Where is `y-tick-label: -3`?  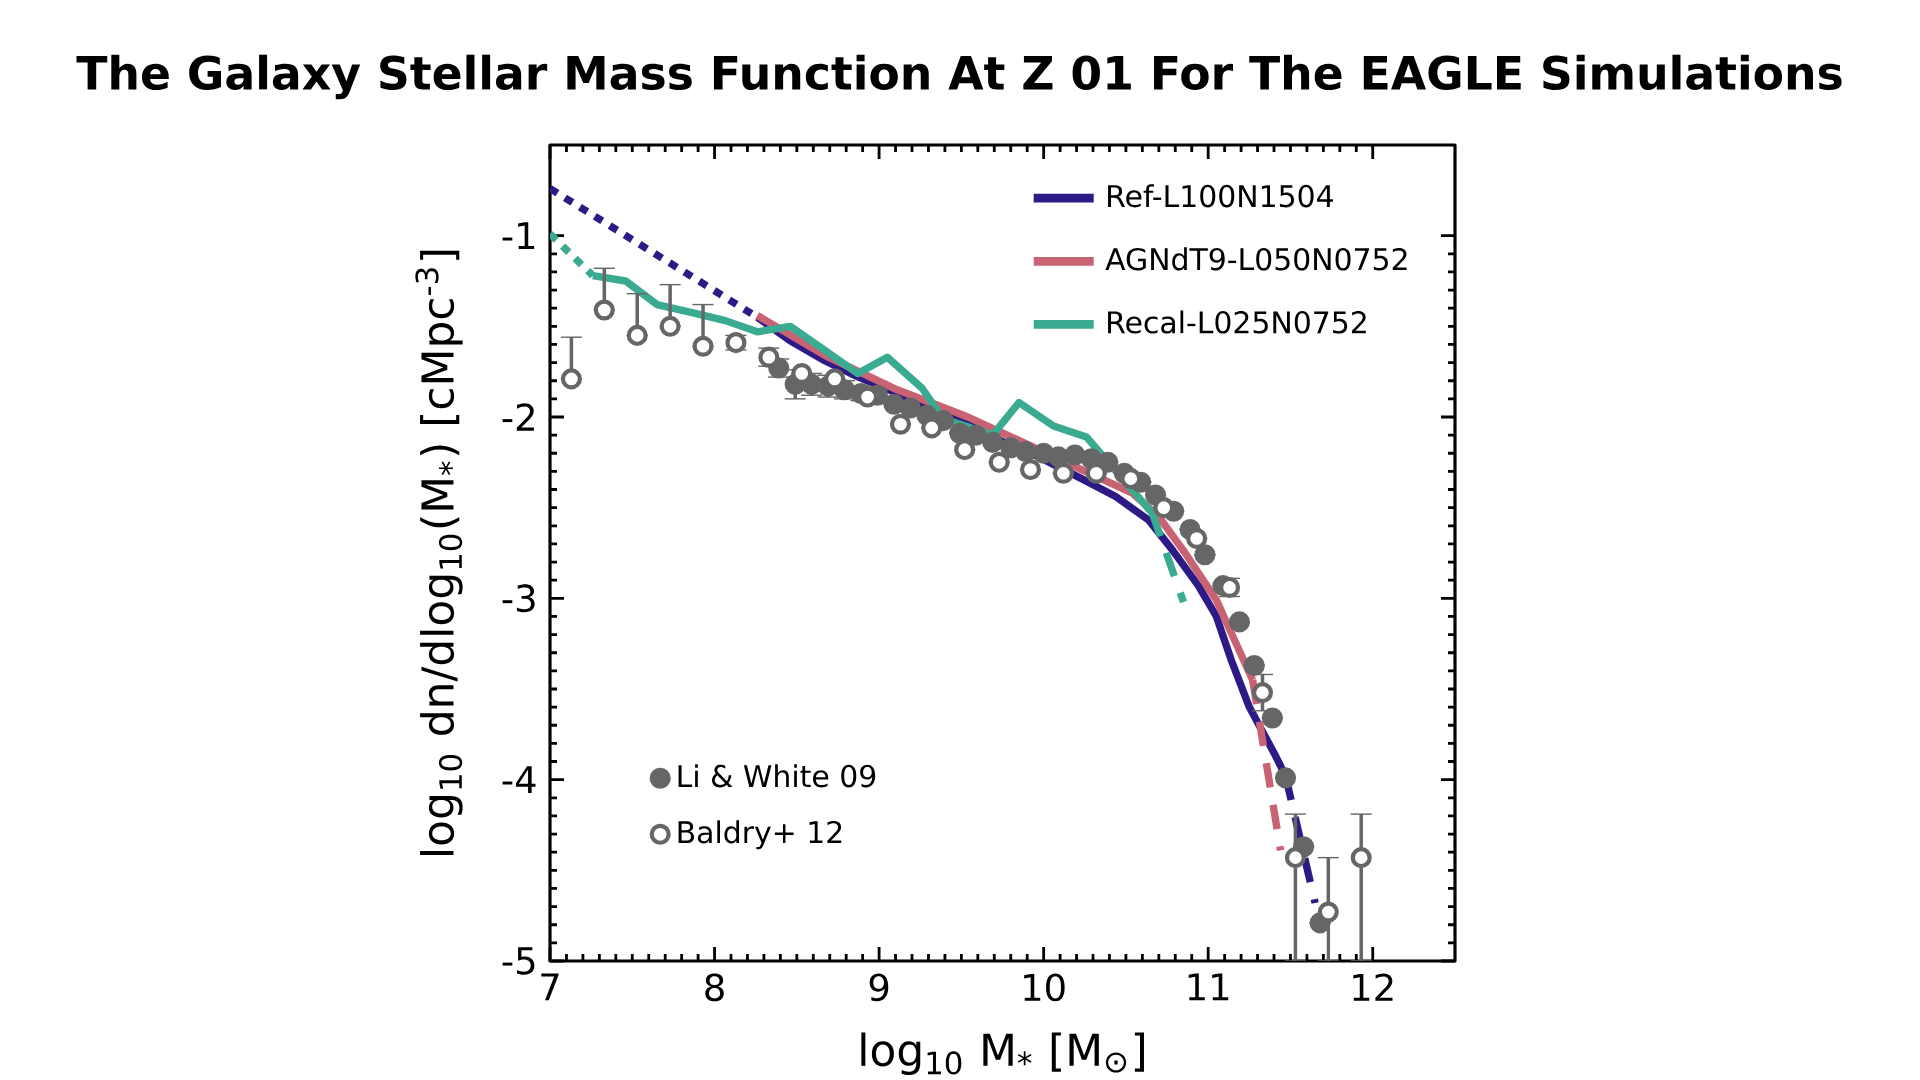
y-tick-label: -3 is located at coordinates (518, 598).